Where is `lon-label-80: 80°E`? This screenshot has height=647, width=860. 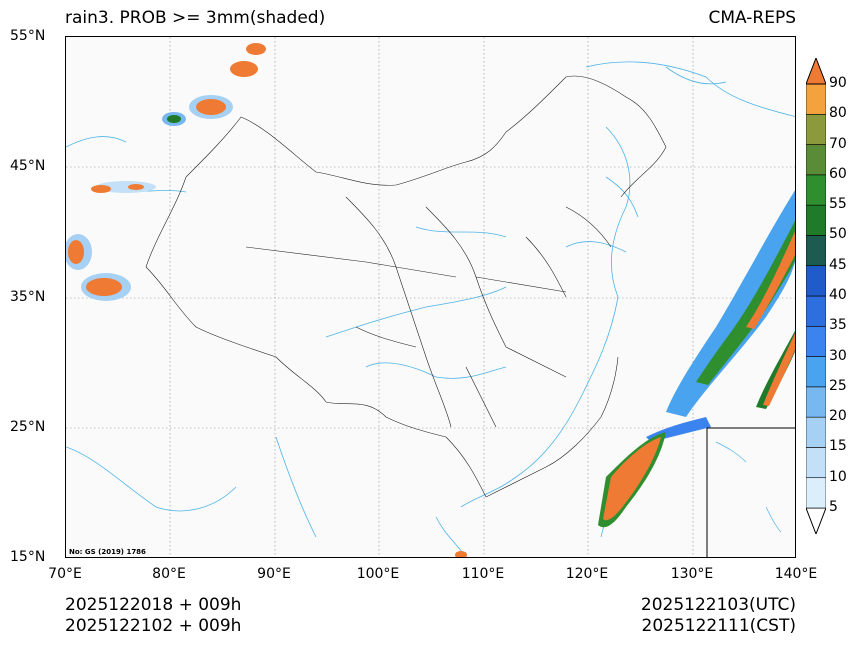
lon-label-80: 80°E is located at coordinates (169, 574).